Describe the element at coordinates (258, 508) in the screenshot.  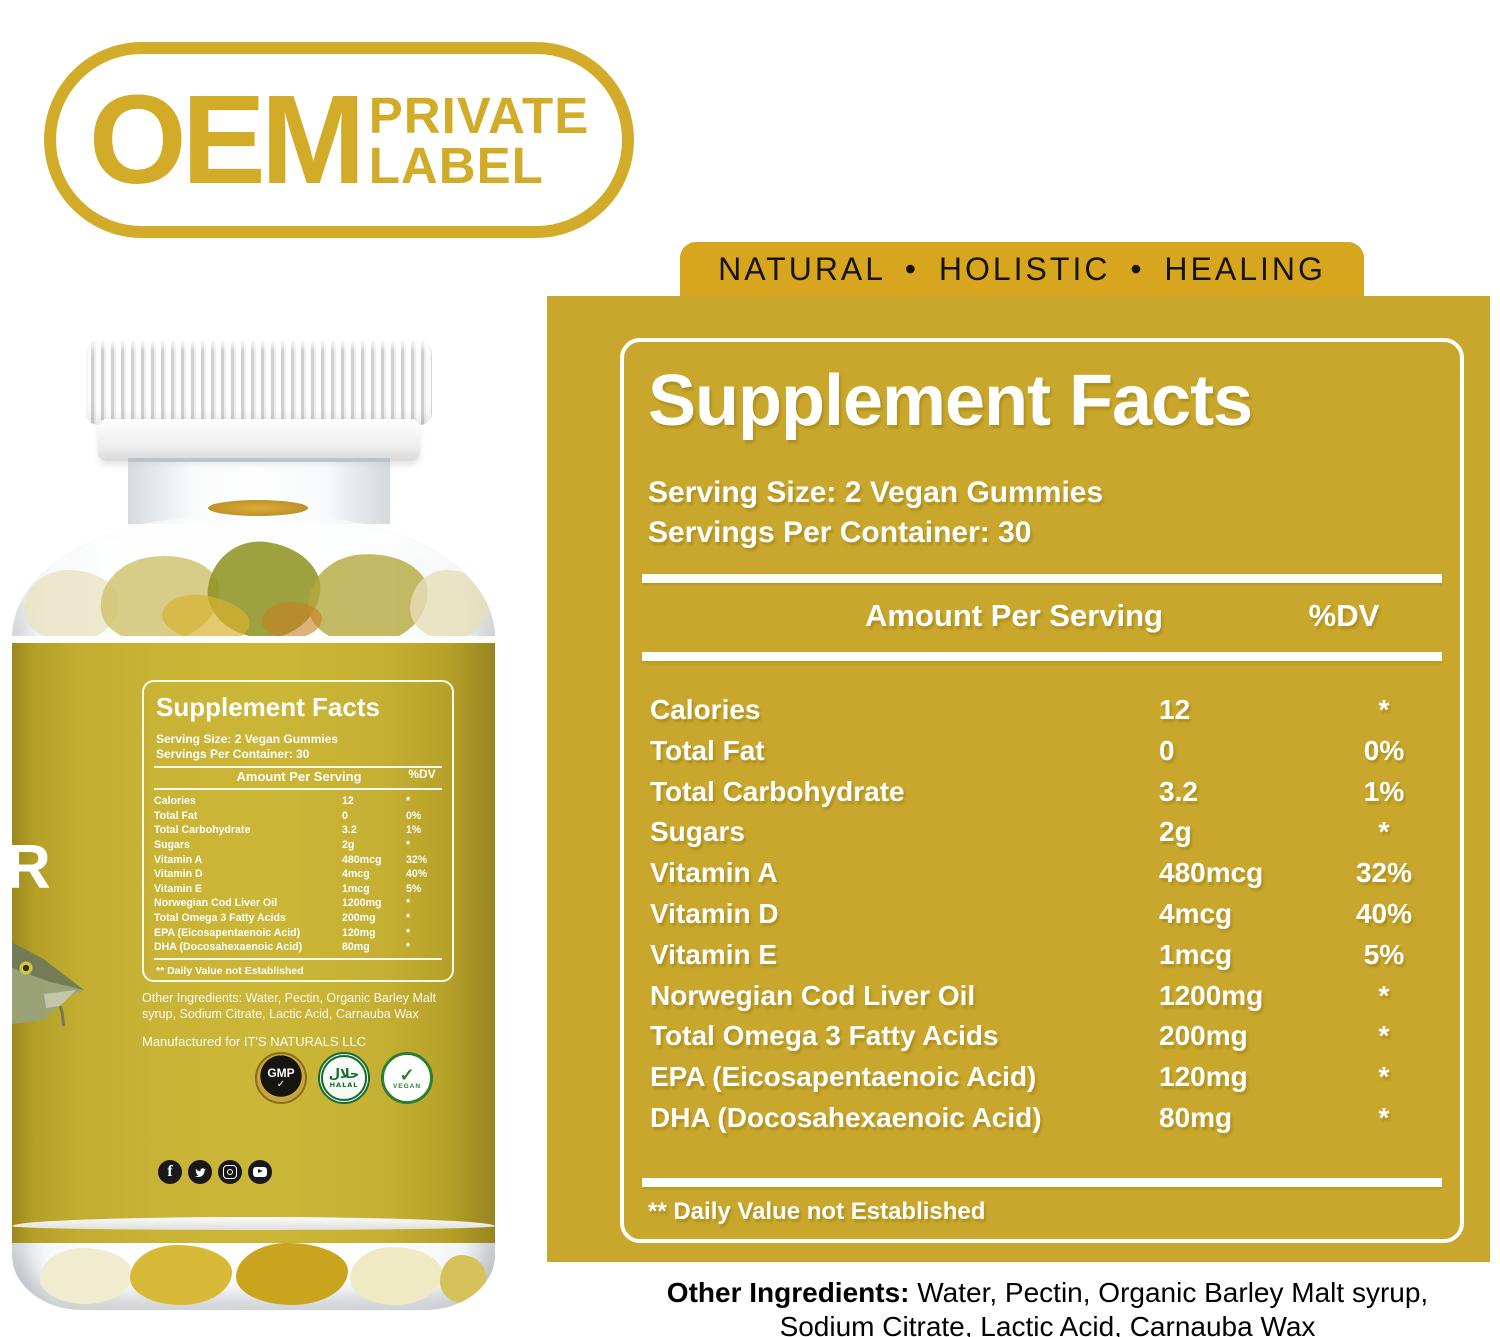
I see `gummy-reflection` at that location.